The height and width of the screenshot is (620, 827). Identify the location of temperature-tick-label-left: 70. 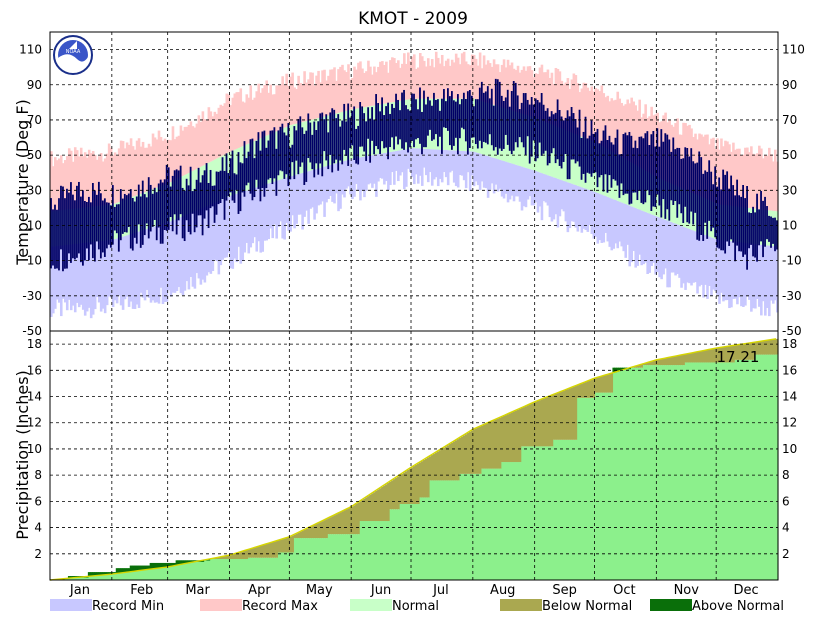
(34, 120).